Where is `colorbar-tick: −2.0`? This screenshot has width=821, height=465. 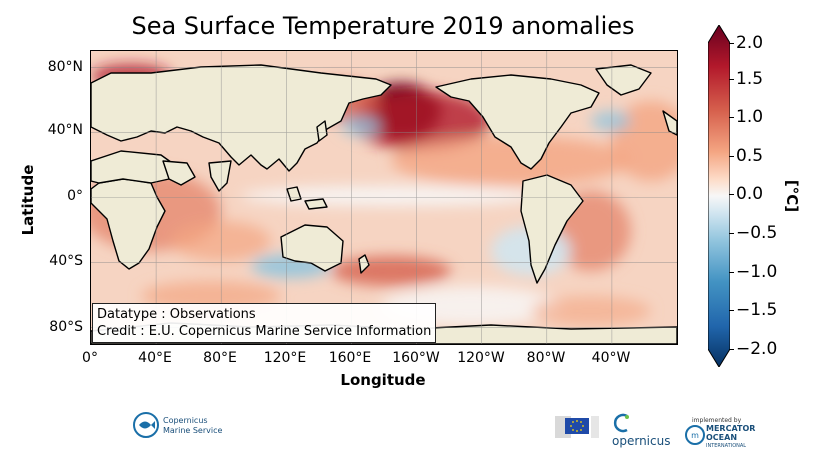 colorbar-tick: −2.0 is located at coordinates (753, 349).